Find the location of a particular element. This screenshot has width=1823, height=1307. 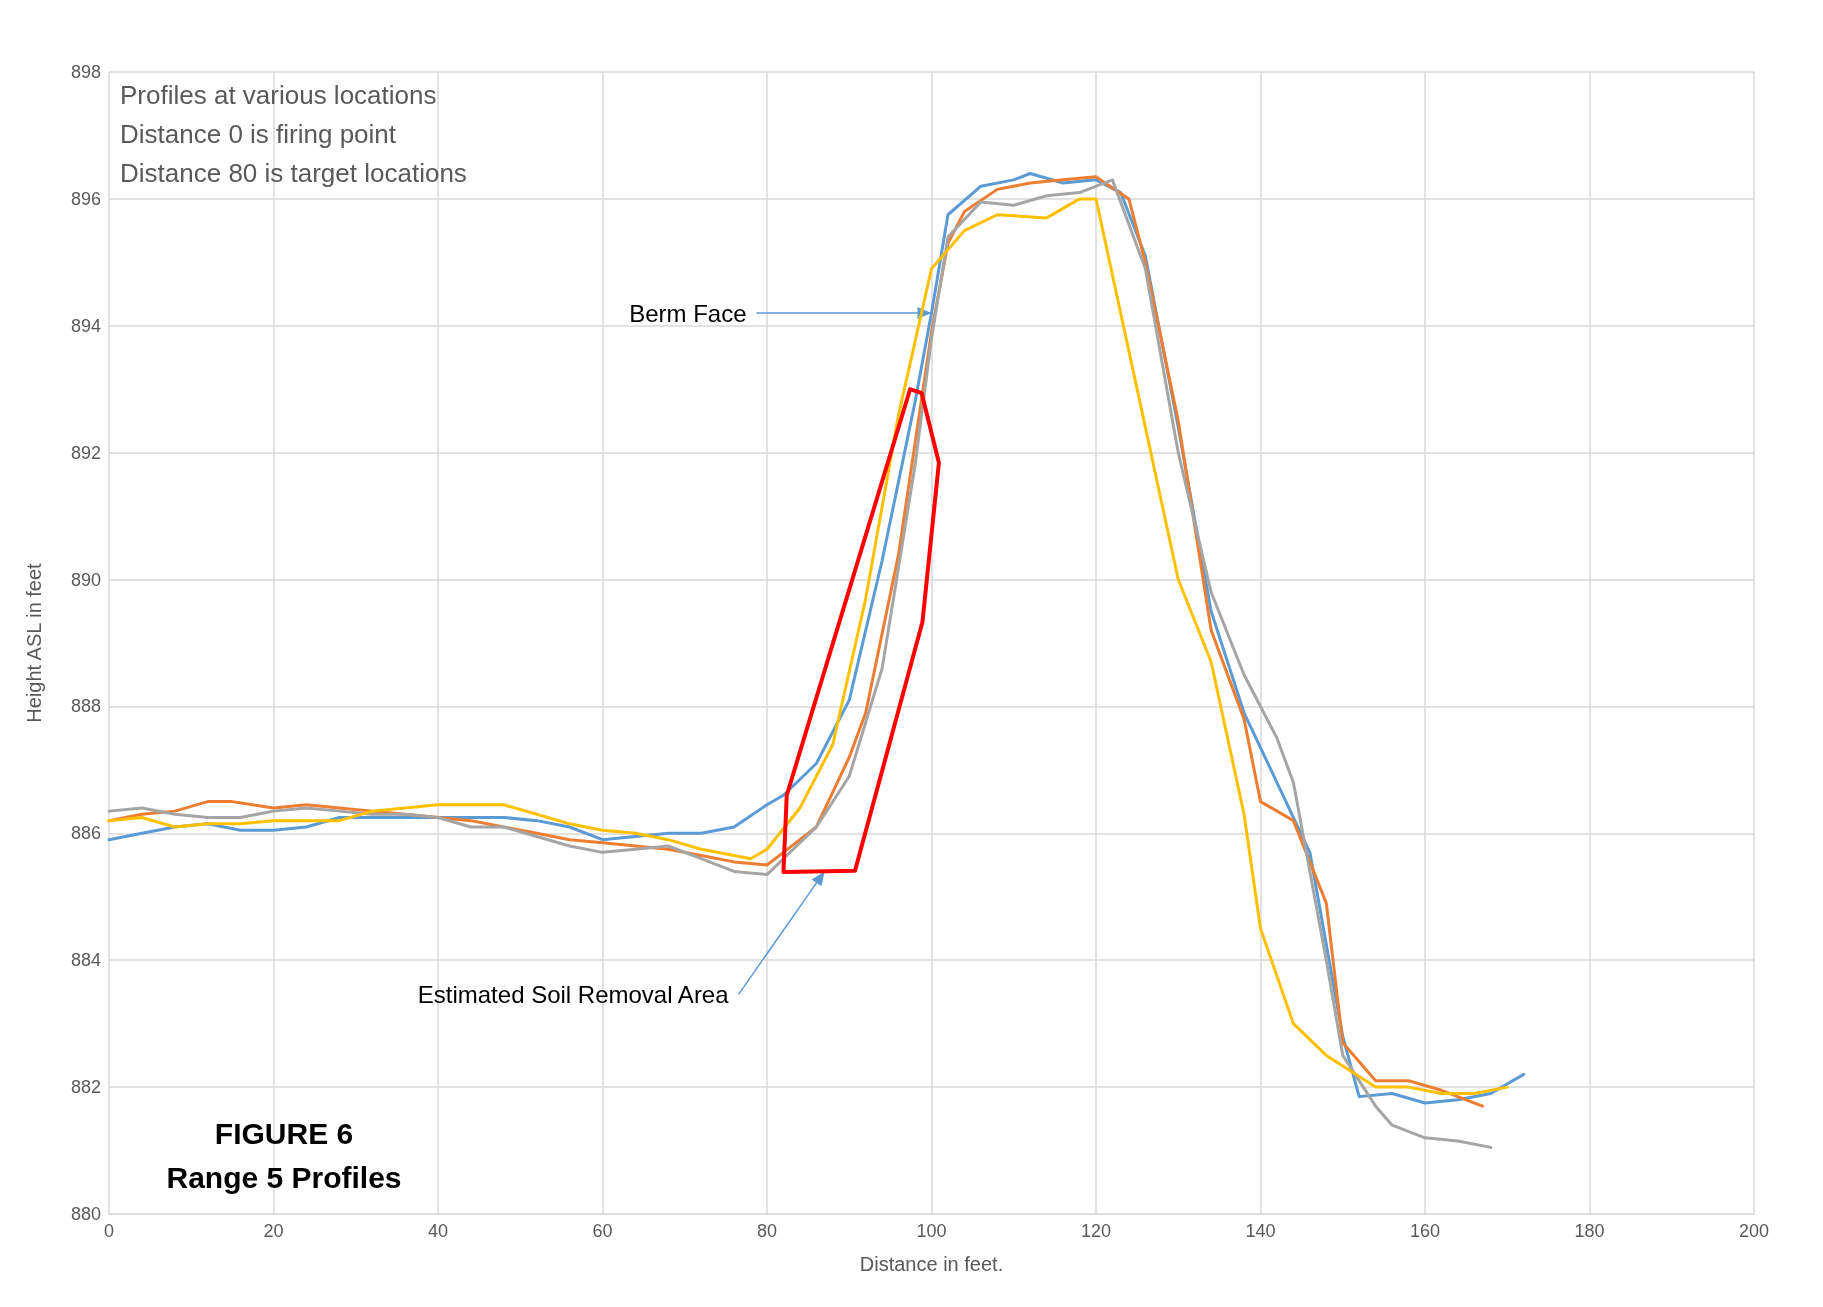

x-tick-label: 100 is located at coordinates (931, 1231).